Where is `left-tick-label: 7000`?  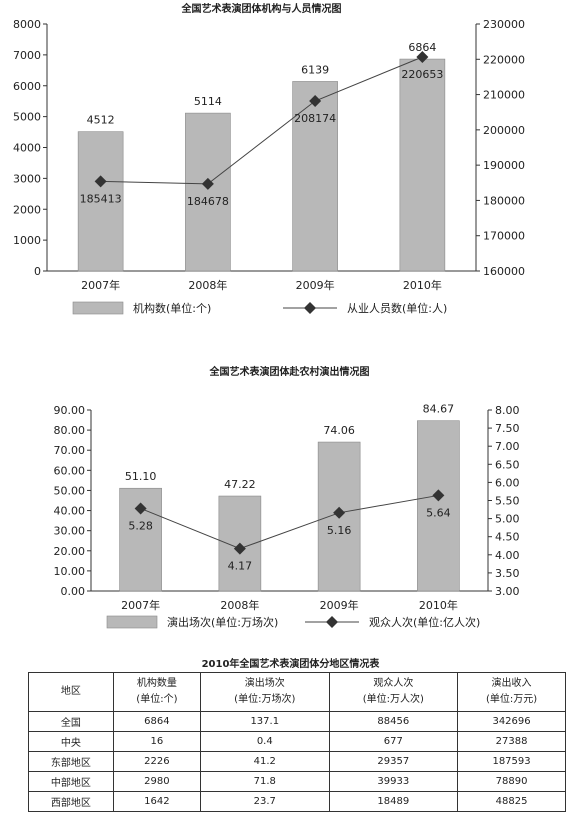 left-tick-label: 7000 is located at coordinates (27, 55).